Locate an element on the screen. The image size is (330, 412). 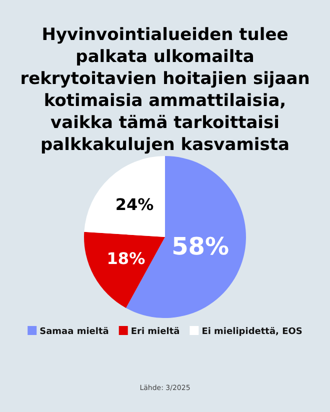
data-label: 18% is located at coordinates (126, 258).